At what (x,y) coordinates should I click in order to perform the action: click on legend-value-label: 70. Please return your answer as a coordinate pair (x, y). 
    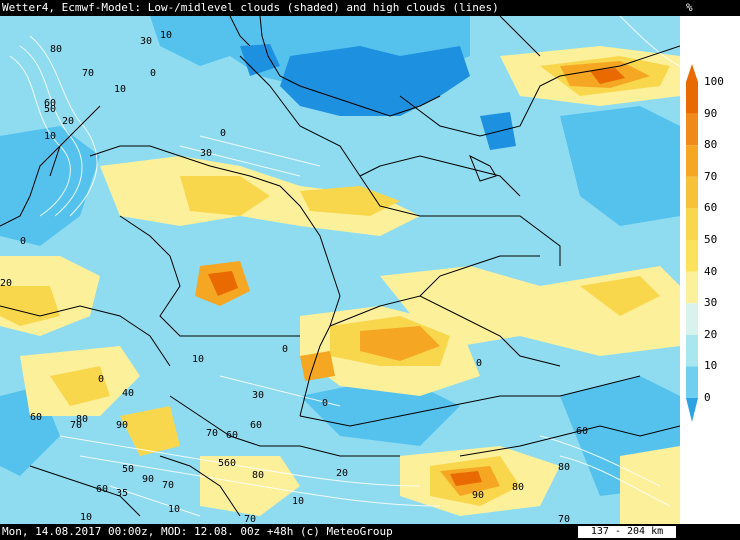
    Looking at the image, I should click on (711, 176).